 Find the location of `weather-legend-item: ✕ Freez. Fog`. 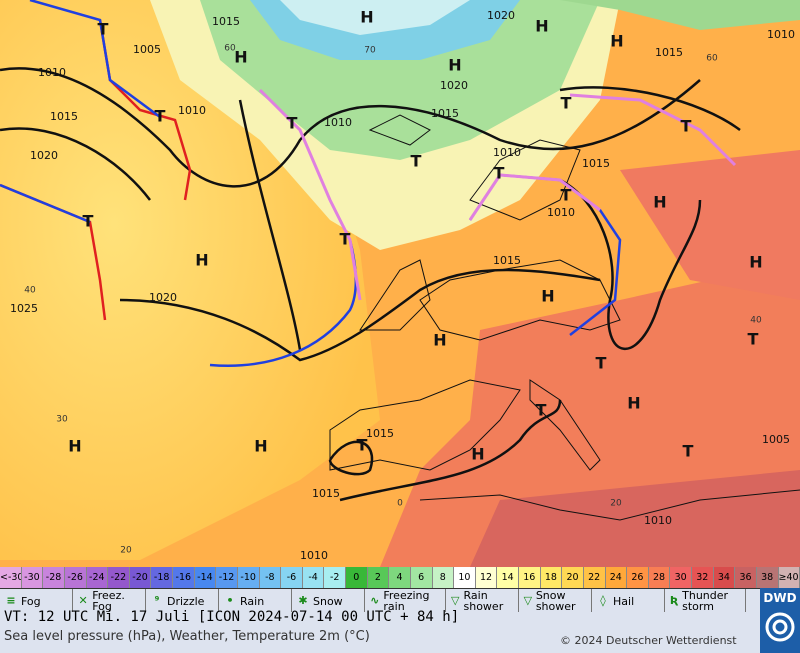

weather-legend-item: ✕ Freez. Fog is located at coordinates (109, 601).